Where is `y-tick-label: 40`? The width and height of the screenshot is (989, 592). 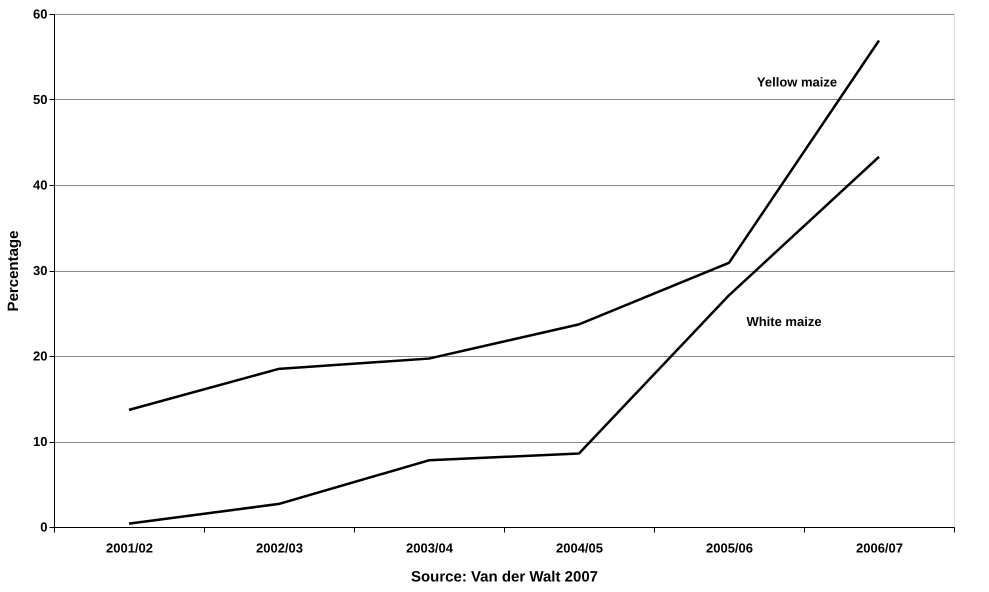 y-tick-label: 40 is located at coordinates (40, 185).